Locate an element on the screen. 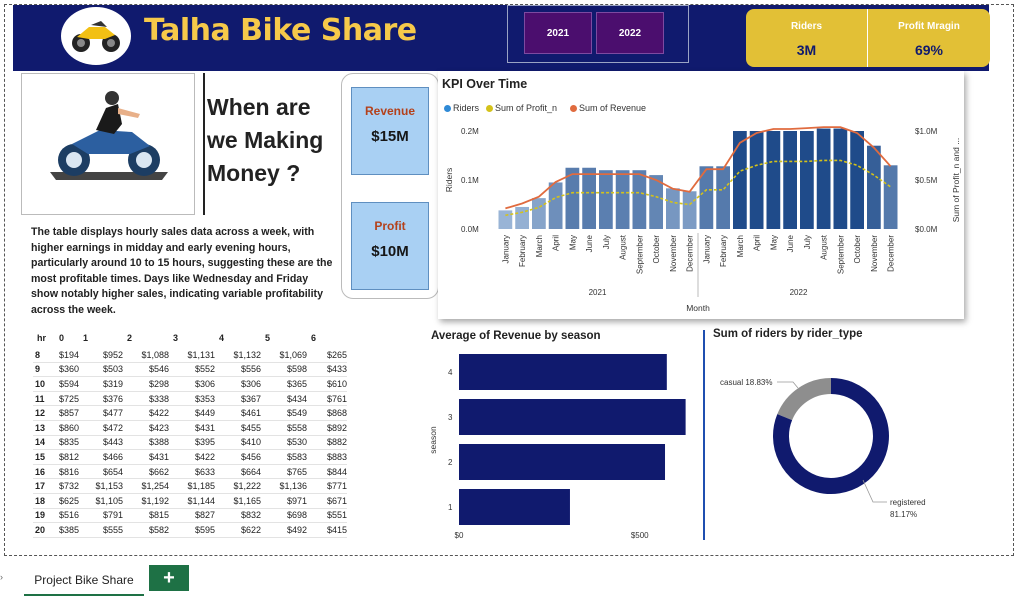 The width and height of the screenshot is (1024, 596). legend-revenue: Sum of Revenue is located at coordinates (608, 108).